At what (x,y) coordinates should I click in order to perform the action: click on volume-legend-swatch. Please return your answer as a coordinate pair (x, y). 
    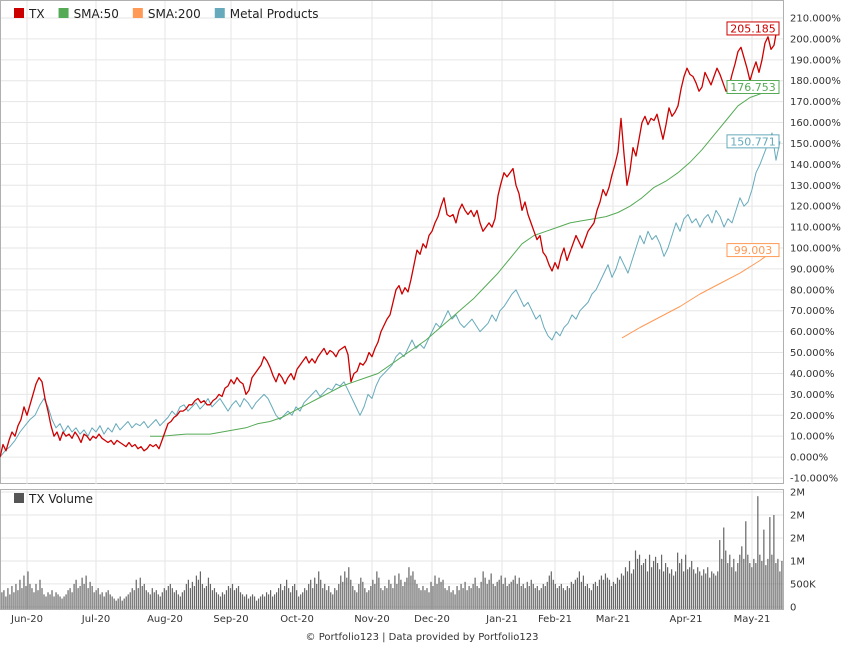
    Looking at the image, I should click on (19, 498).